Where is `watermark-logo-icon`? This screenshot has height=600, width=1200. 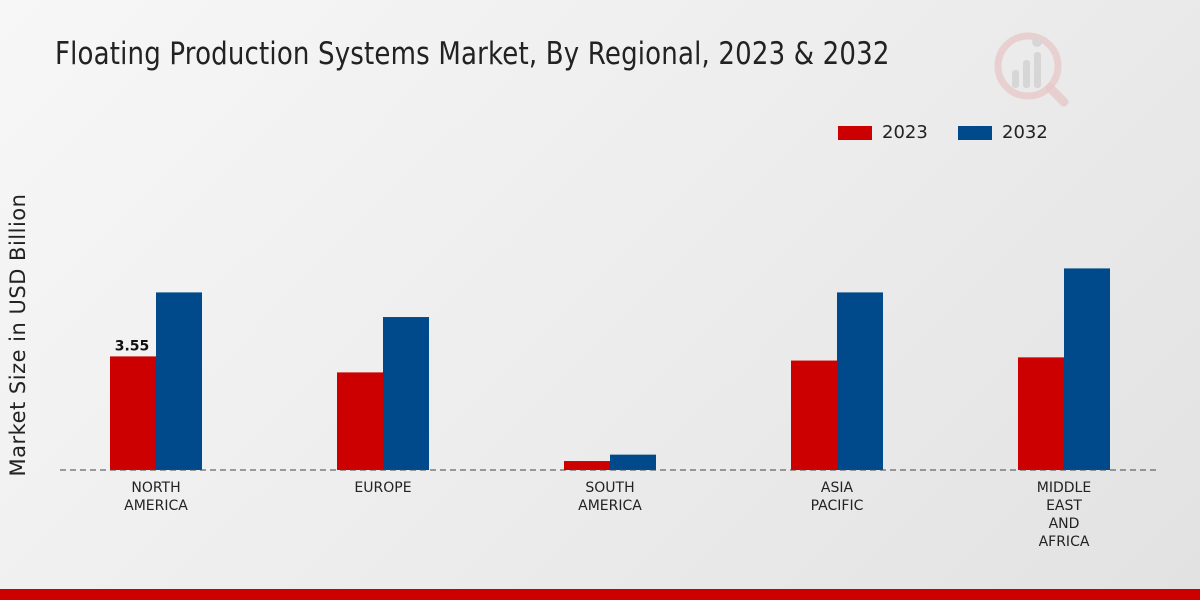 watermark-logo-icon is located at coordinates (1031, 69).